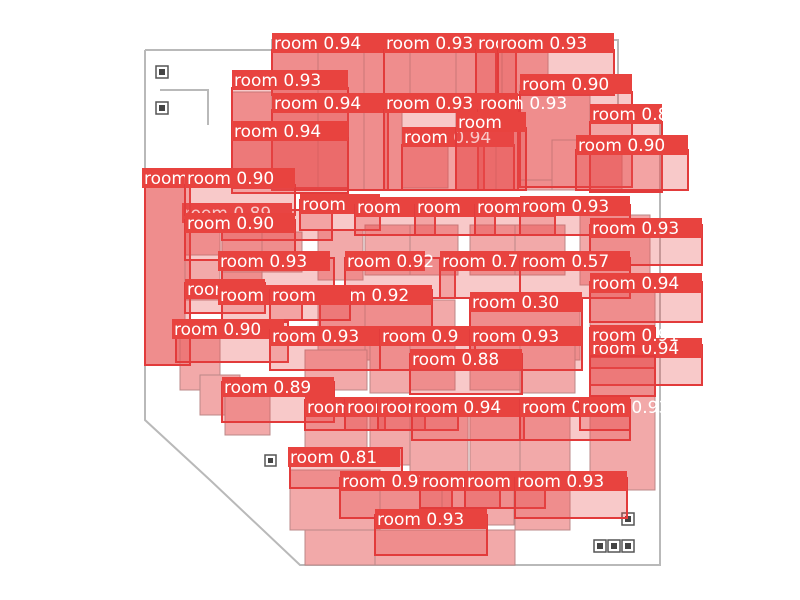  I want to click on detection-label: room 0.30, so click(515, 303).